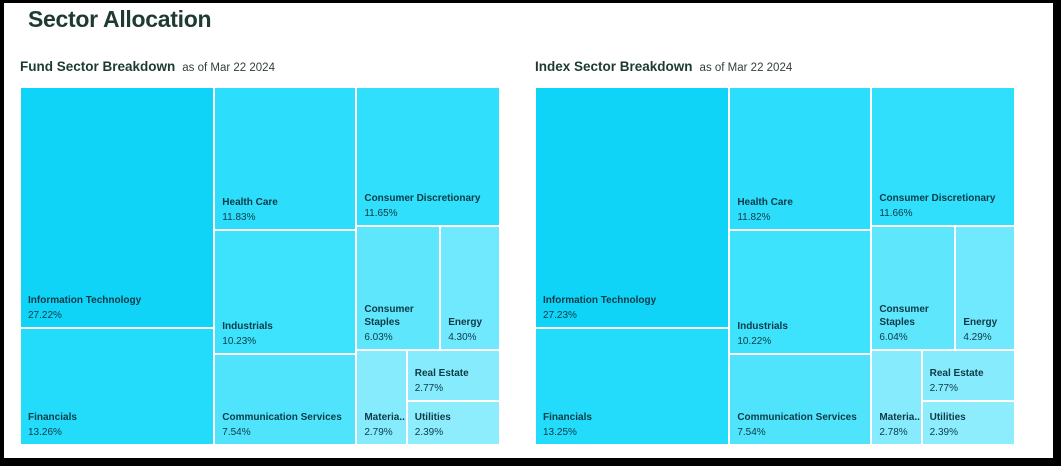 The height and width of the screenshot is (466, 1061). Describe the element at coordinates (988, 330) in the screenshot. I see `sector-cell-label: Energy 4.29%` at that location.